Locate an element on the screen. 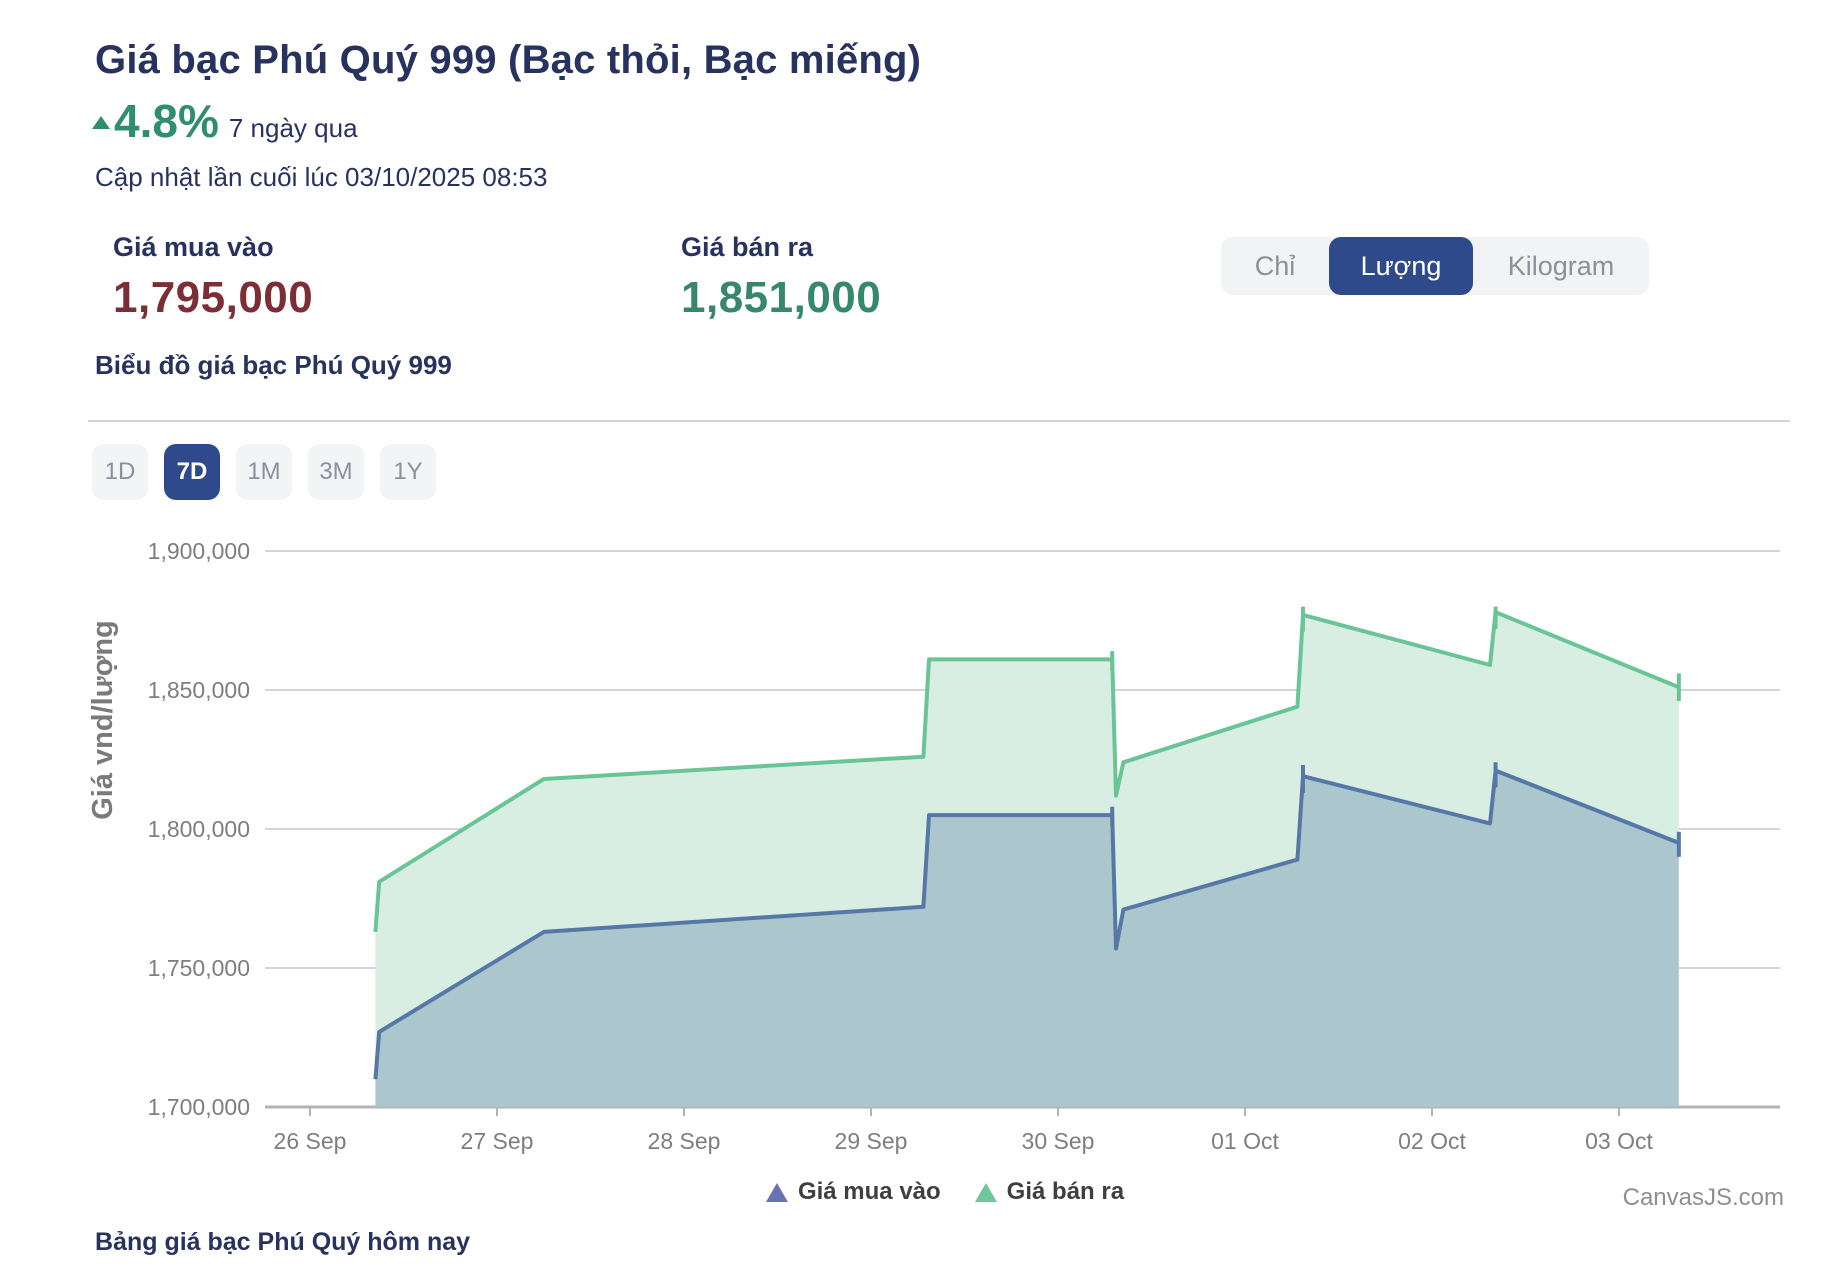 The width and height of the screenshot is (1824, 1278). legend-item-buy: Giá mua vào is located at coordinates (853, 1192).